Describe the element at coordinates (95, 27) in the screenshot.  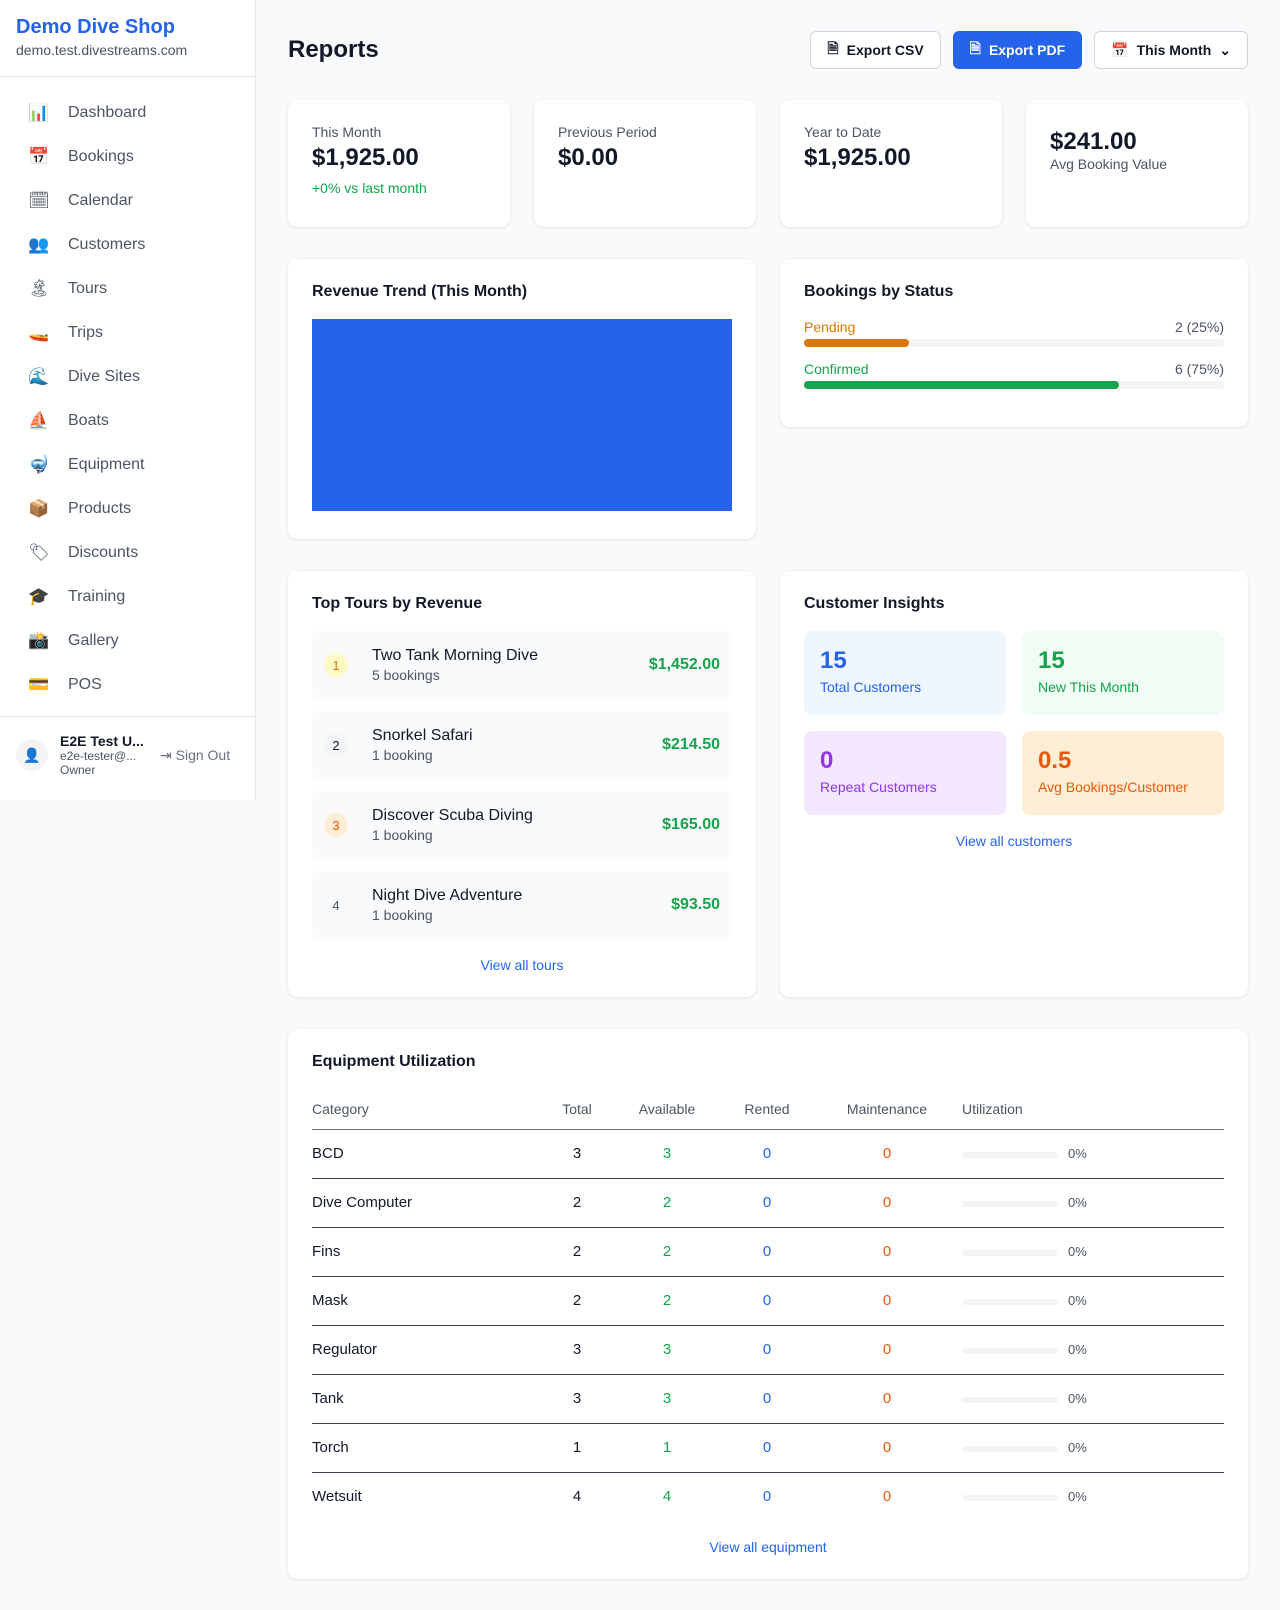
I see `shop-name: Demo Dive Shop` at that location.